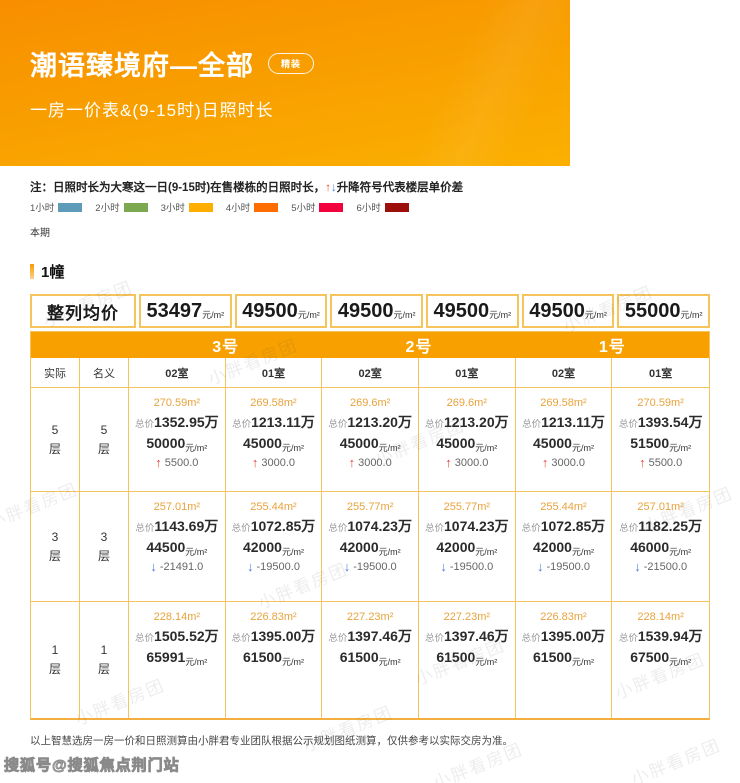 This screenshot has height=783, width=740. Describe the element at coordinates (661, 444) in the screenshot. I see `unit-price: 51500元/m²` at that location.